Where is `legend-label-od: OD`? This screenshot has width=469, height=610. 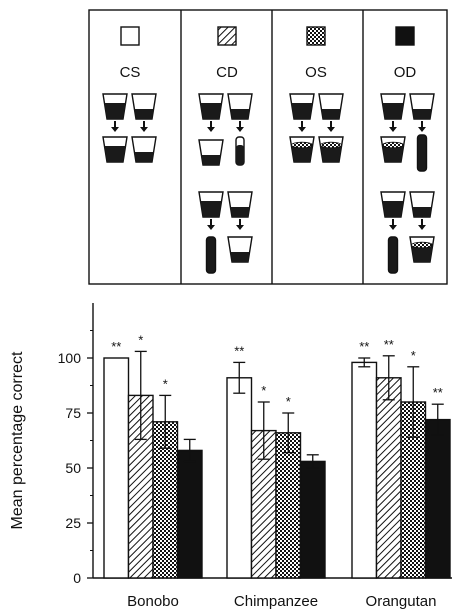
legend-label-od: OD is located at coordinates (405, 72).